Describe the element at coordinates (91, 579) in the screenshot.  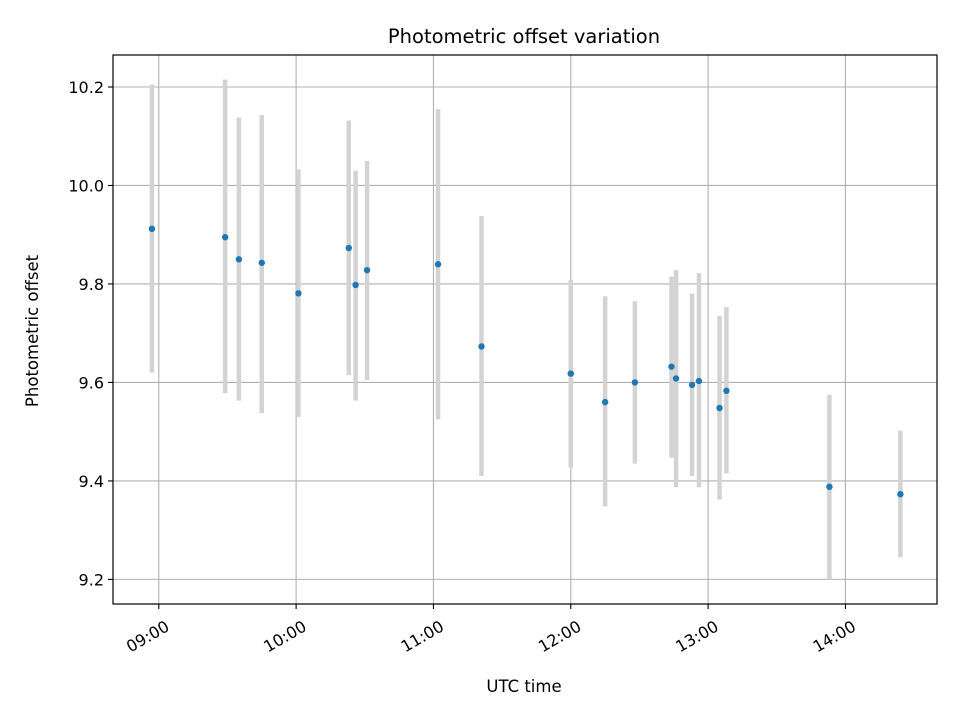
I see `y-tick-label: 9.2` at that location.